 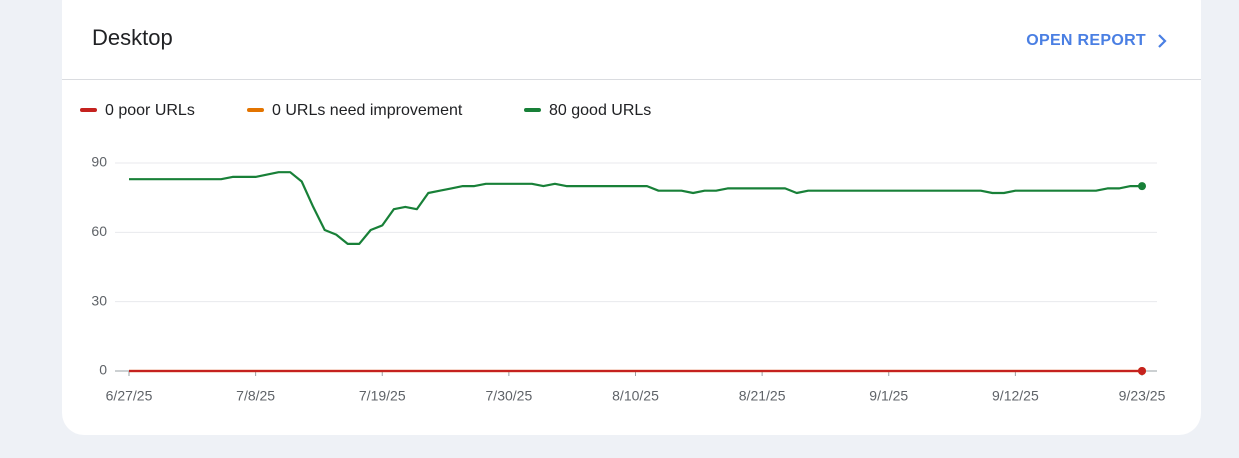 What do you see at coordinates (150, 110) in the screenshot?
I see `legend-label: 0 poor URLs` at bounding box center [150, 110].